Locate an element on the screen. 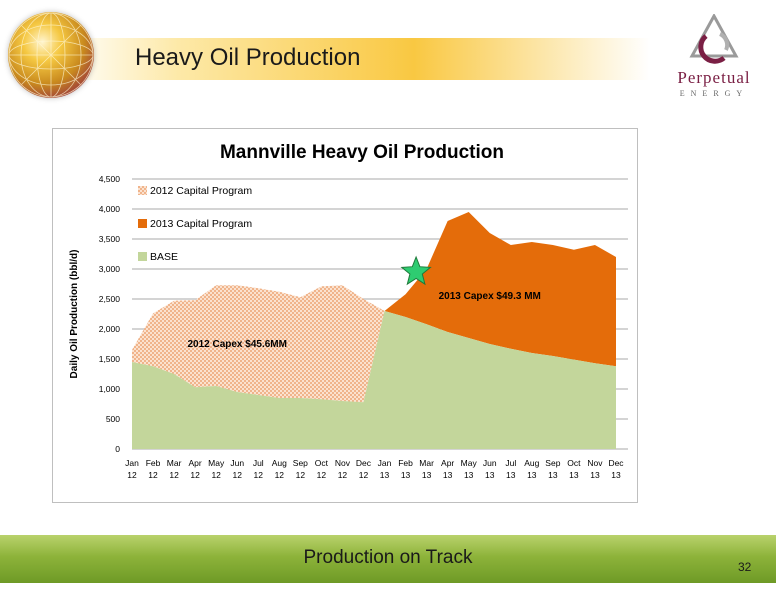 Image resolution: width=776 pixels, height=600 pixels. capex-annotation: 2012 Capex $45.6MM is located at coordinates (237, 344).